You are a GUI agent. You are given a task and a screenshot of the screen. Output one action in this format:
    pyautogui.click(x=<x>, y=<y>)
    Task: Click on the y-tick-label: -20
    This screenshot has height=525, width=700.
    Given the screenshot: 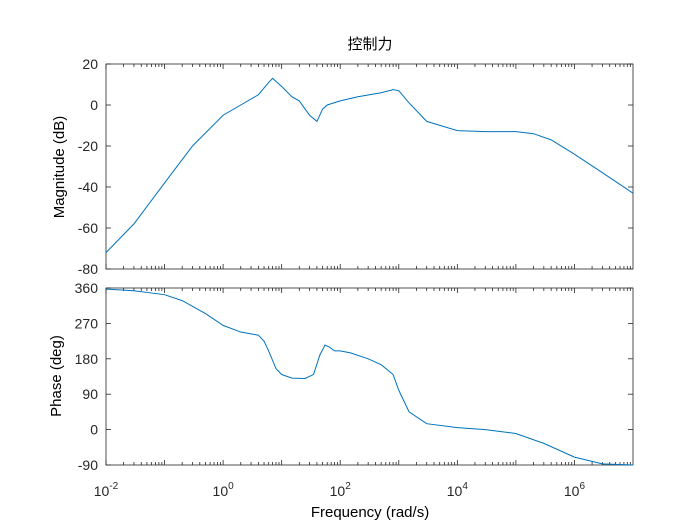 What is the action you would take?
    pyautogui.click(x=88, y=146)
    